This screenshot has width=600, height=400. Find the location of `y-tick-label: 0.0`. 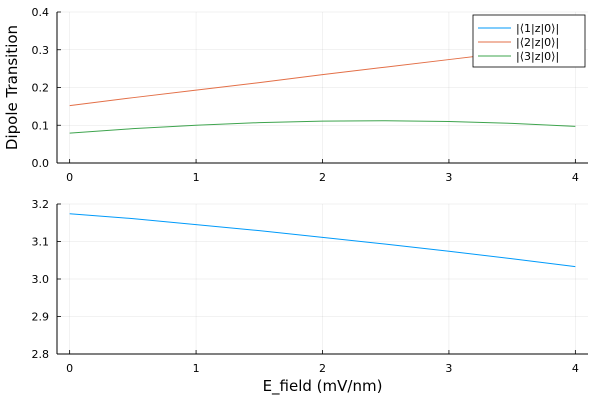

y-tick-label: 0.0 is located at coordinates (41, 163).